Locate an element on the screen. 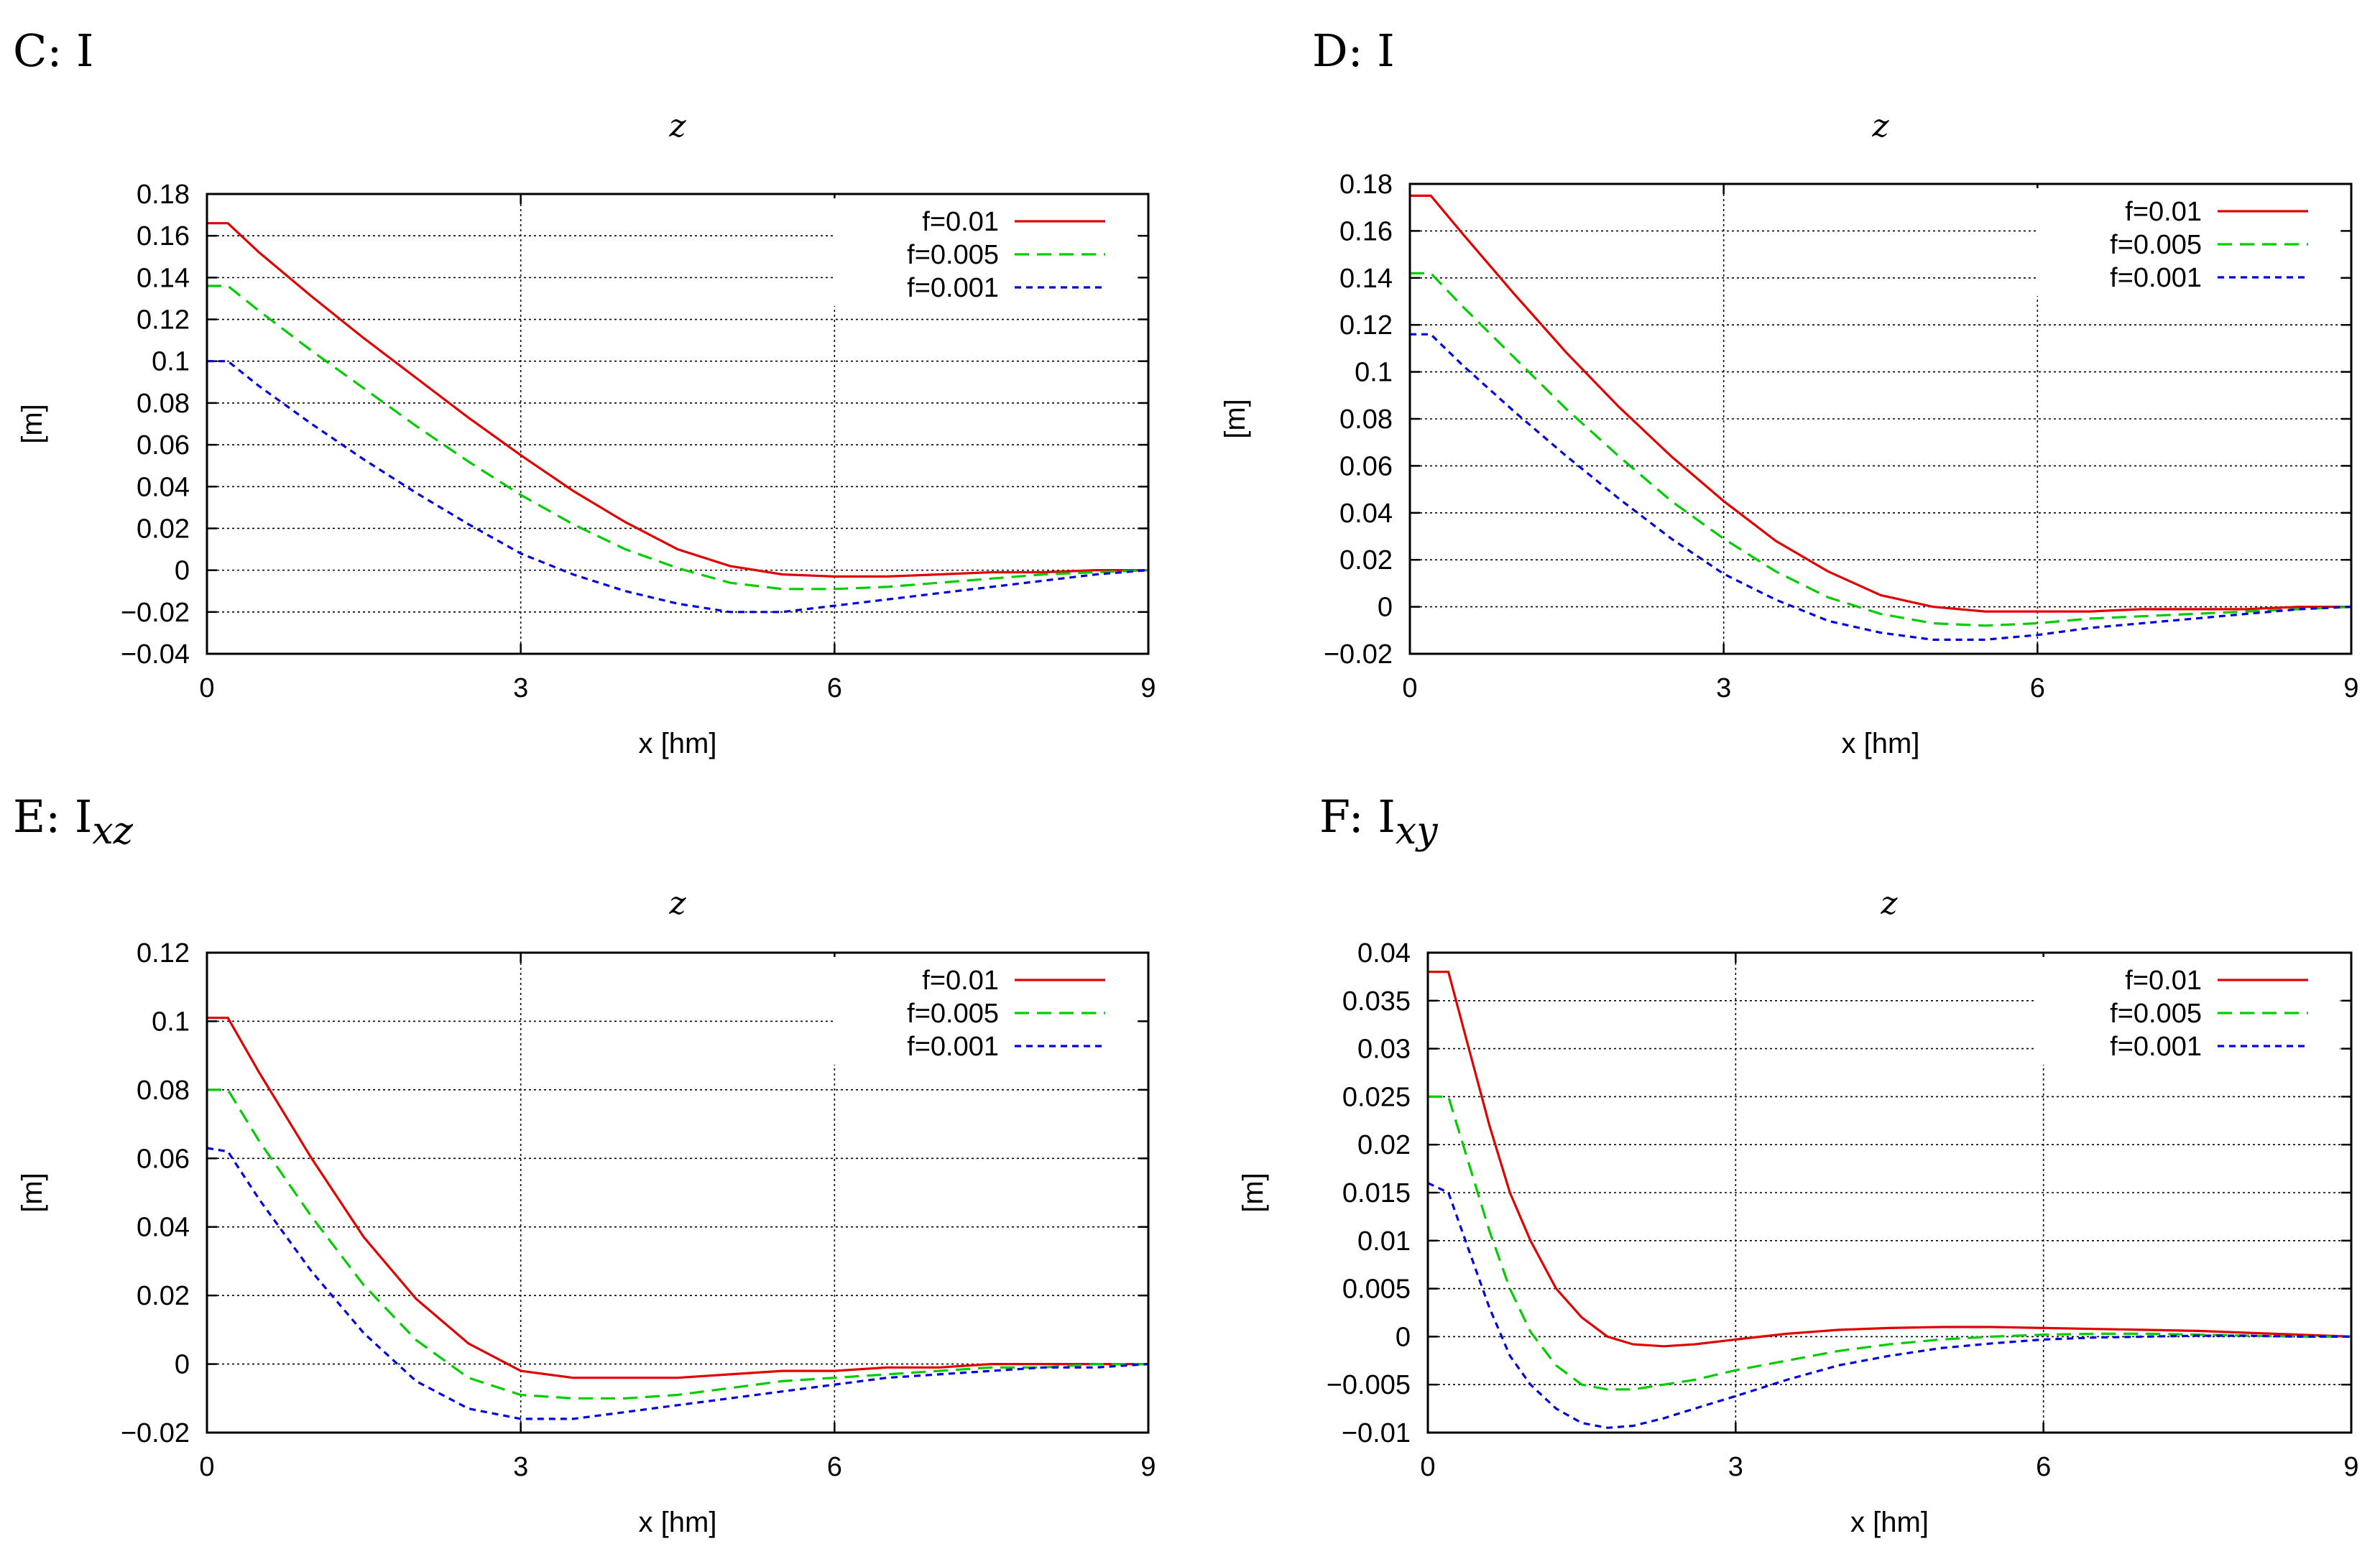 The image size is (2380, 1549). y-tick-label: −0.04 is located at coordinates (155, 654).